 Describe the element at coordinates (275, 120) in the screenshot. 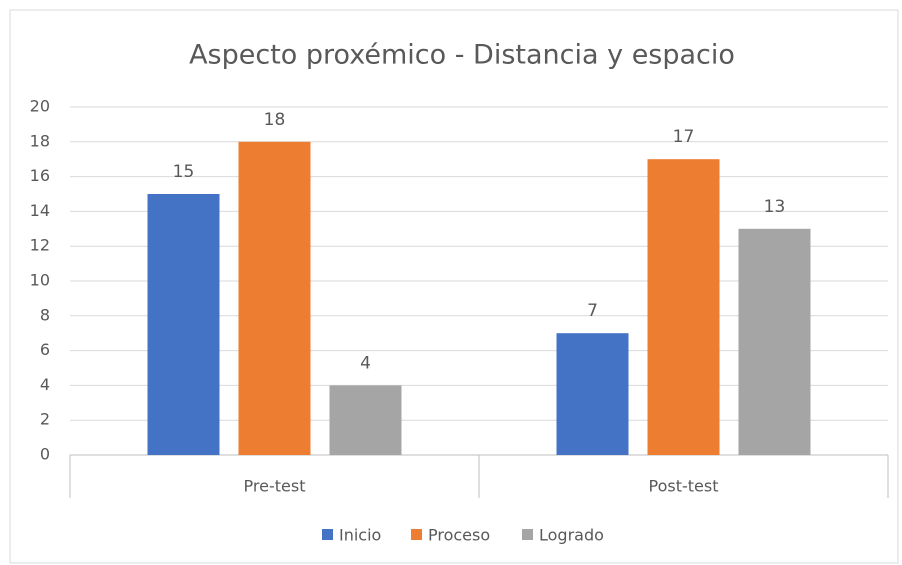

I see `data-label: 18` at that location.